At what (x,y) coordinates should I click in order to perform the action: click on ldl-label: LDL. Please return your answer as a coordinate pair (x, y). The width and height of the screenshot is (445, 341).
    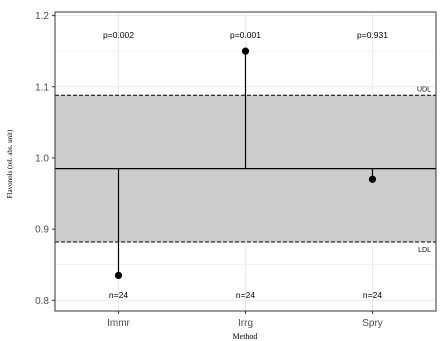
    Looking at the image, I should click on (424, 250).